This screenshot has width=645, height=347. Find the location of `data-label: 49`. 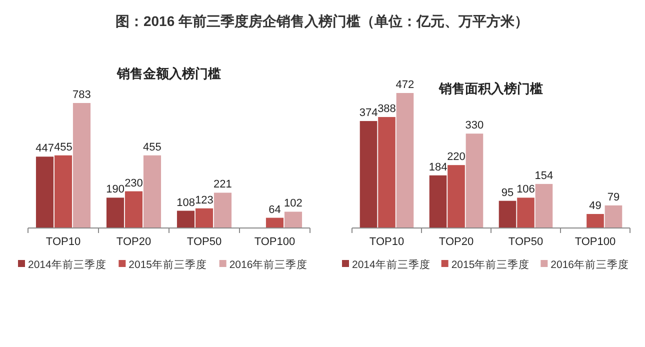

data-label: 49 is located at coordinates (595, 206).